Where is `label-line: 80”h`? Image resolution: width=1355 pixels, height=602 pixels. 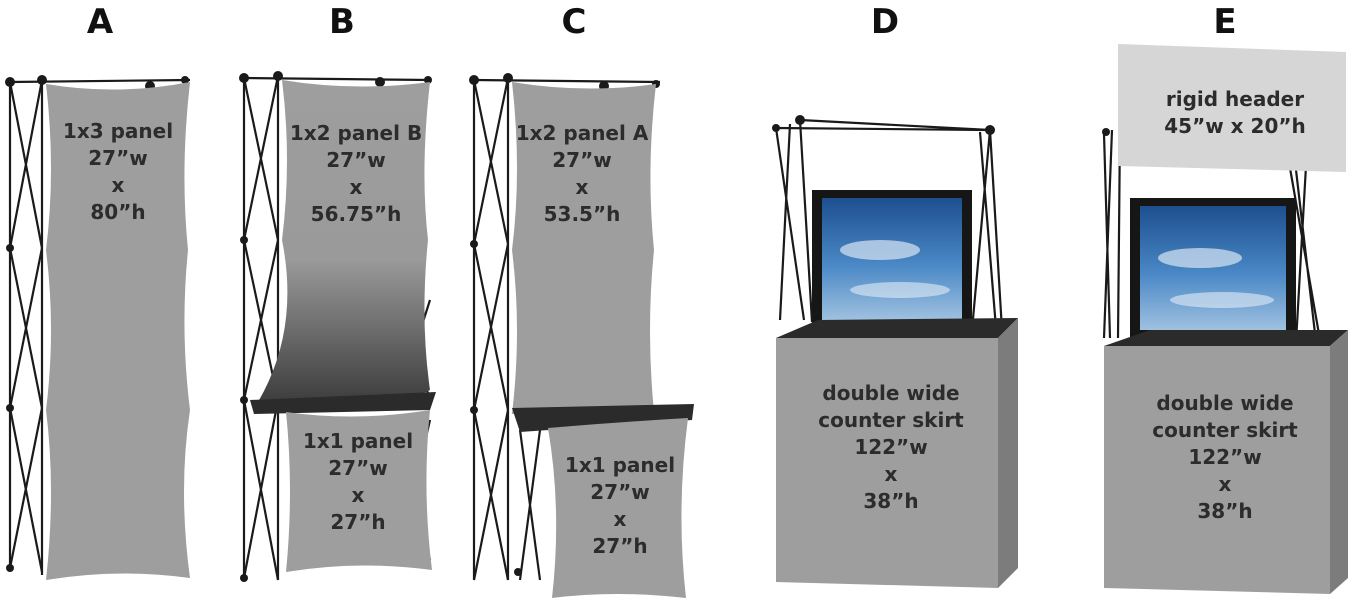
label-line: 80”h is located at coordinates (118, 212).